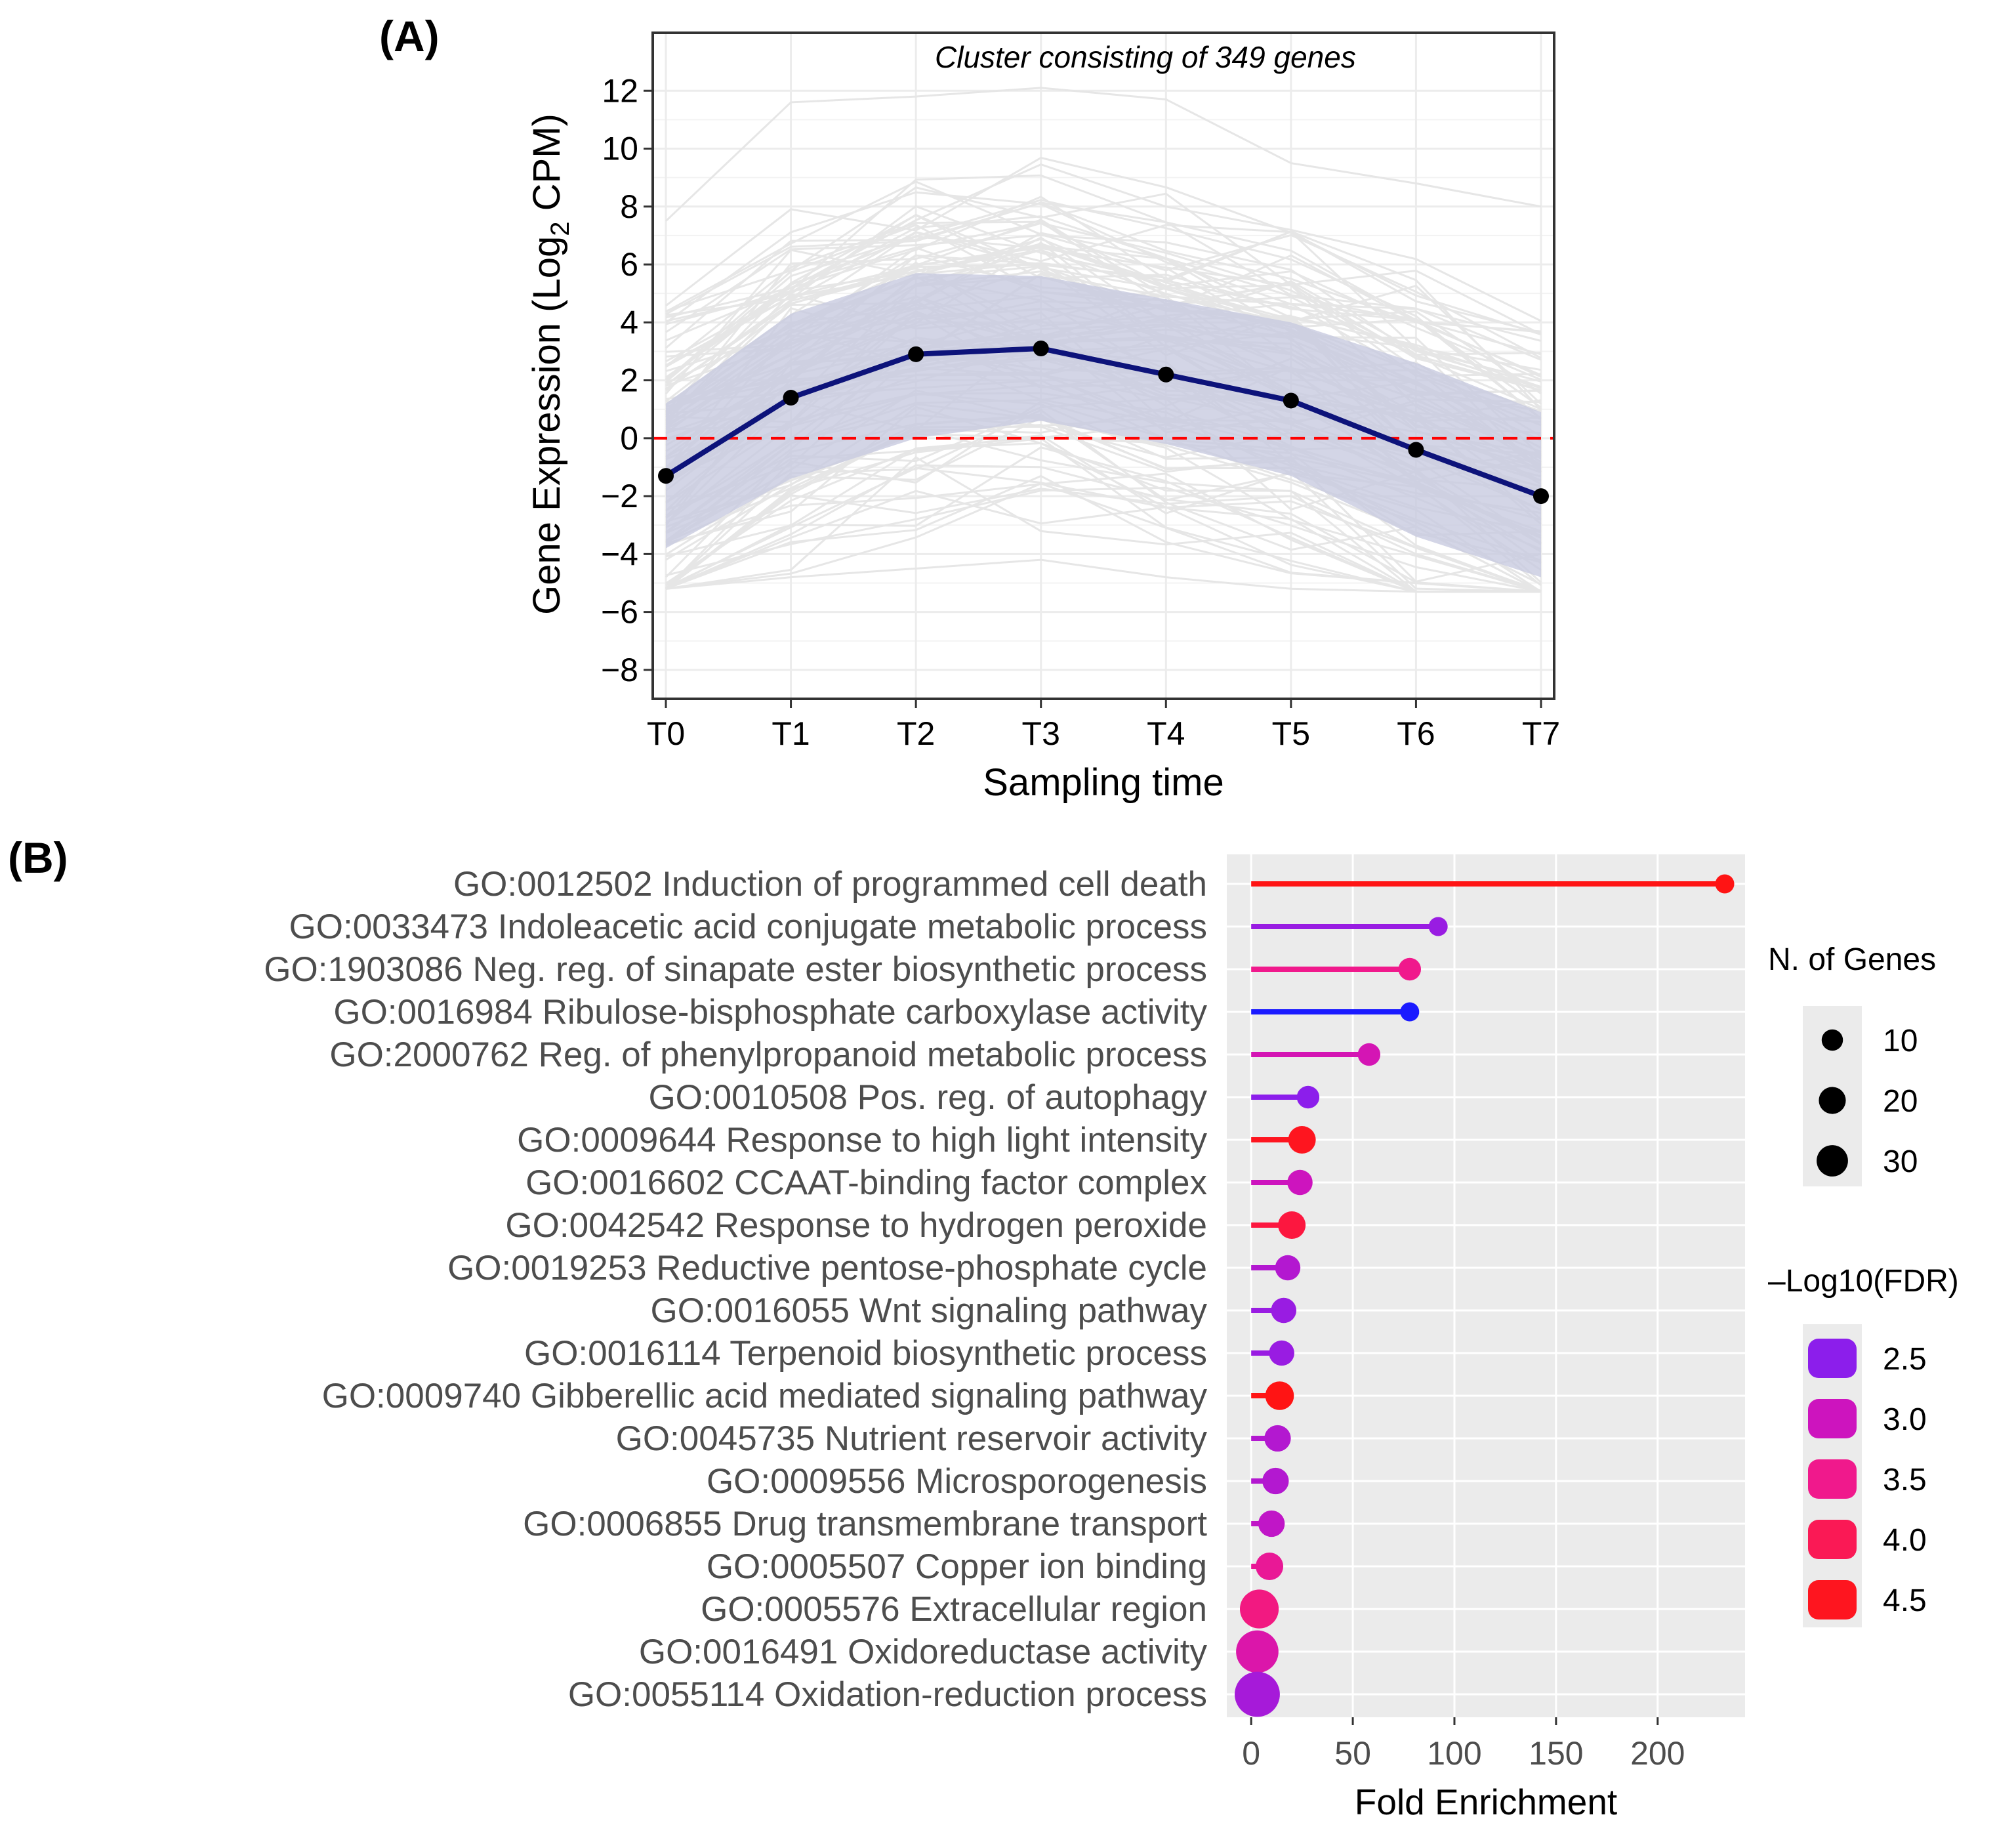 The image size is (2016, 1838). What do you see at coordinates (927, 1097) in the screenshot?
I see `go-term-label: GO:0010508 Pos. reg. of autophagy` at bounding box center [927, 1097].